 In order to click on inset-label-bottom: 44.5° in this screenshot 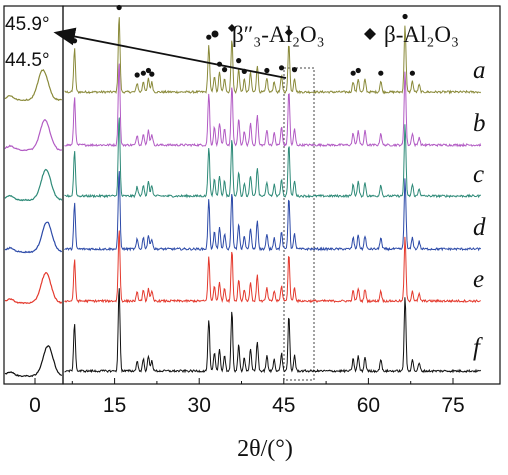, I will do `click(27, 60)`.